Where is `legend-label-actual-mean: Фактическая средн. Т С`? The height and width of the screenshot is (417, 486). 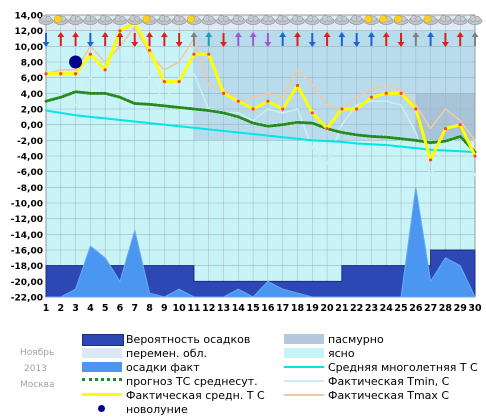 legend-label-actual-mean: Фактическая средн. Т С is located at coordinates (195, 395).